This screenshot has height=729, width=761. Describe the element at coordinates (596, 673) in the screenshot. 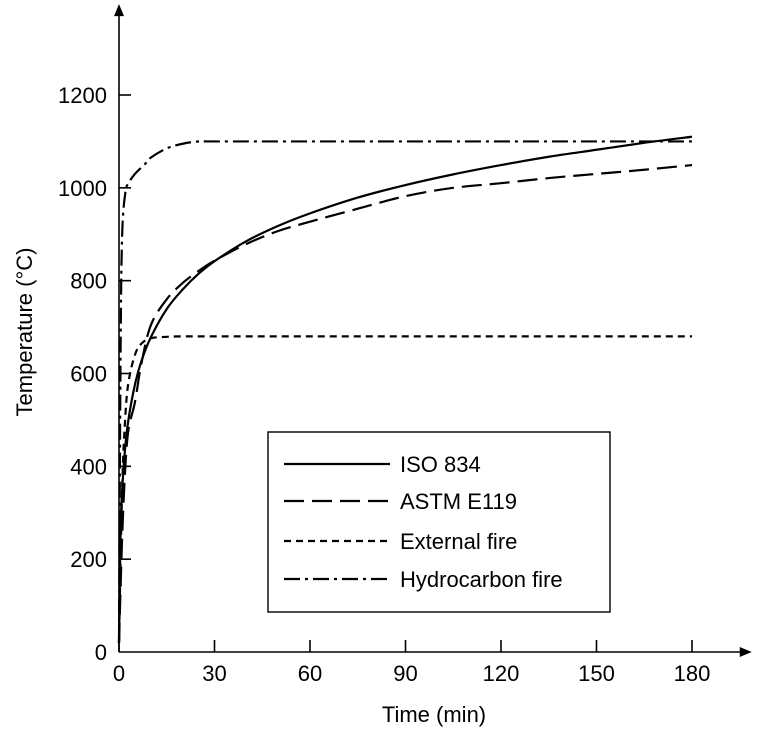

I see `x-tick-label: 150` at that location.